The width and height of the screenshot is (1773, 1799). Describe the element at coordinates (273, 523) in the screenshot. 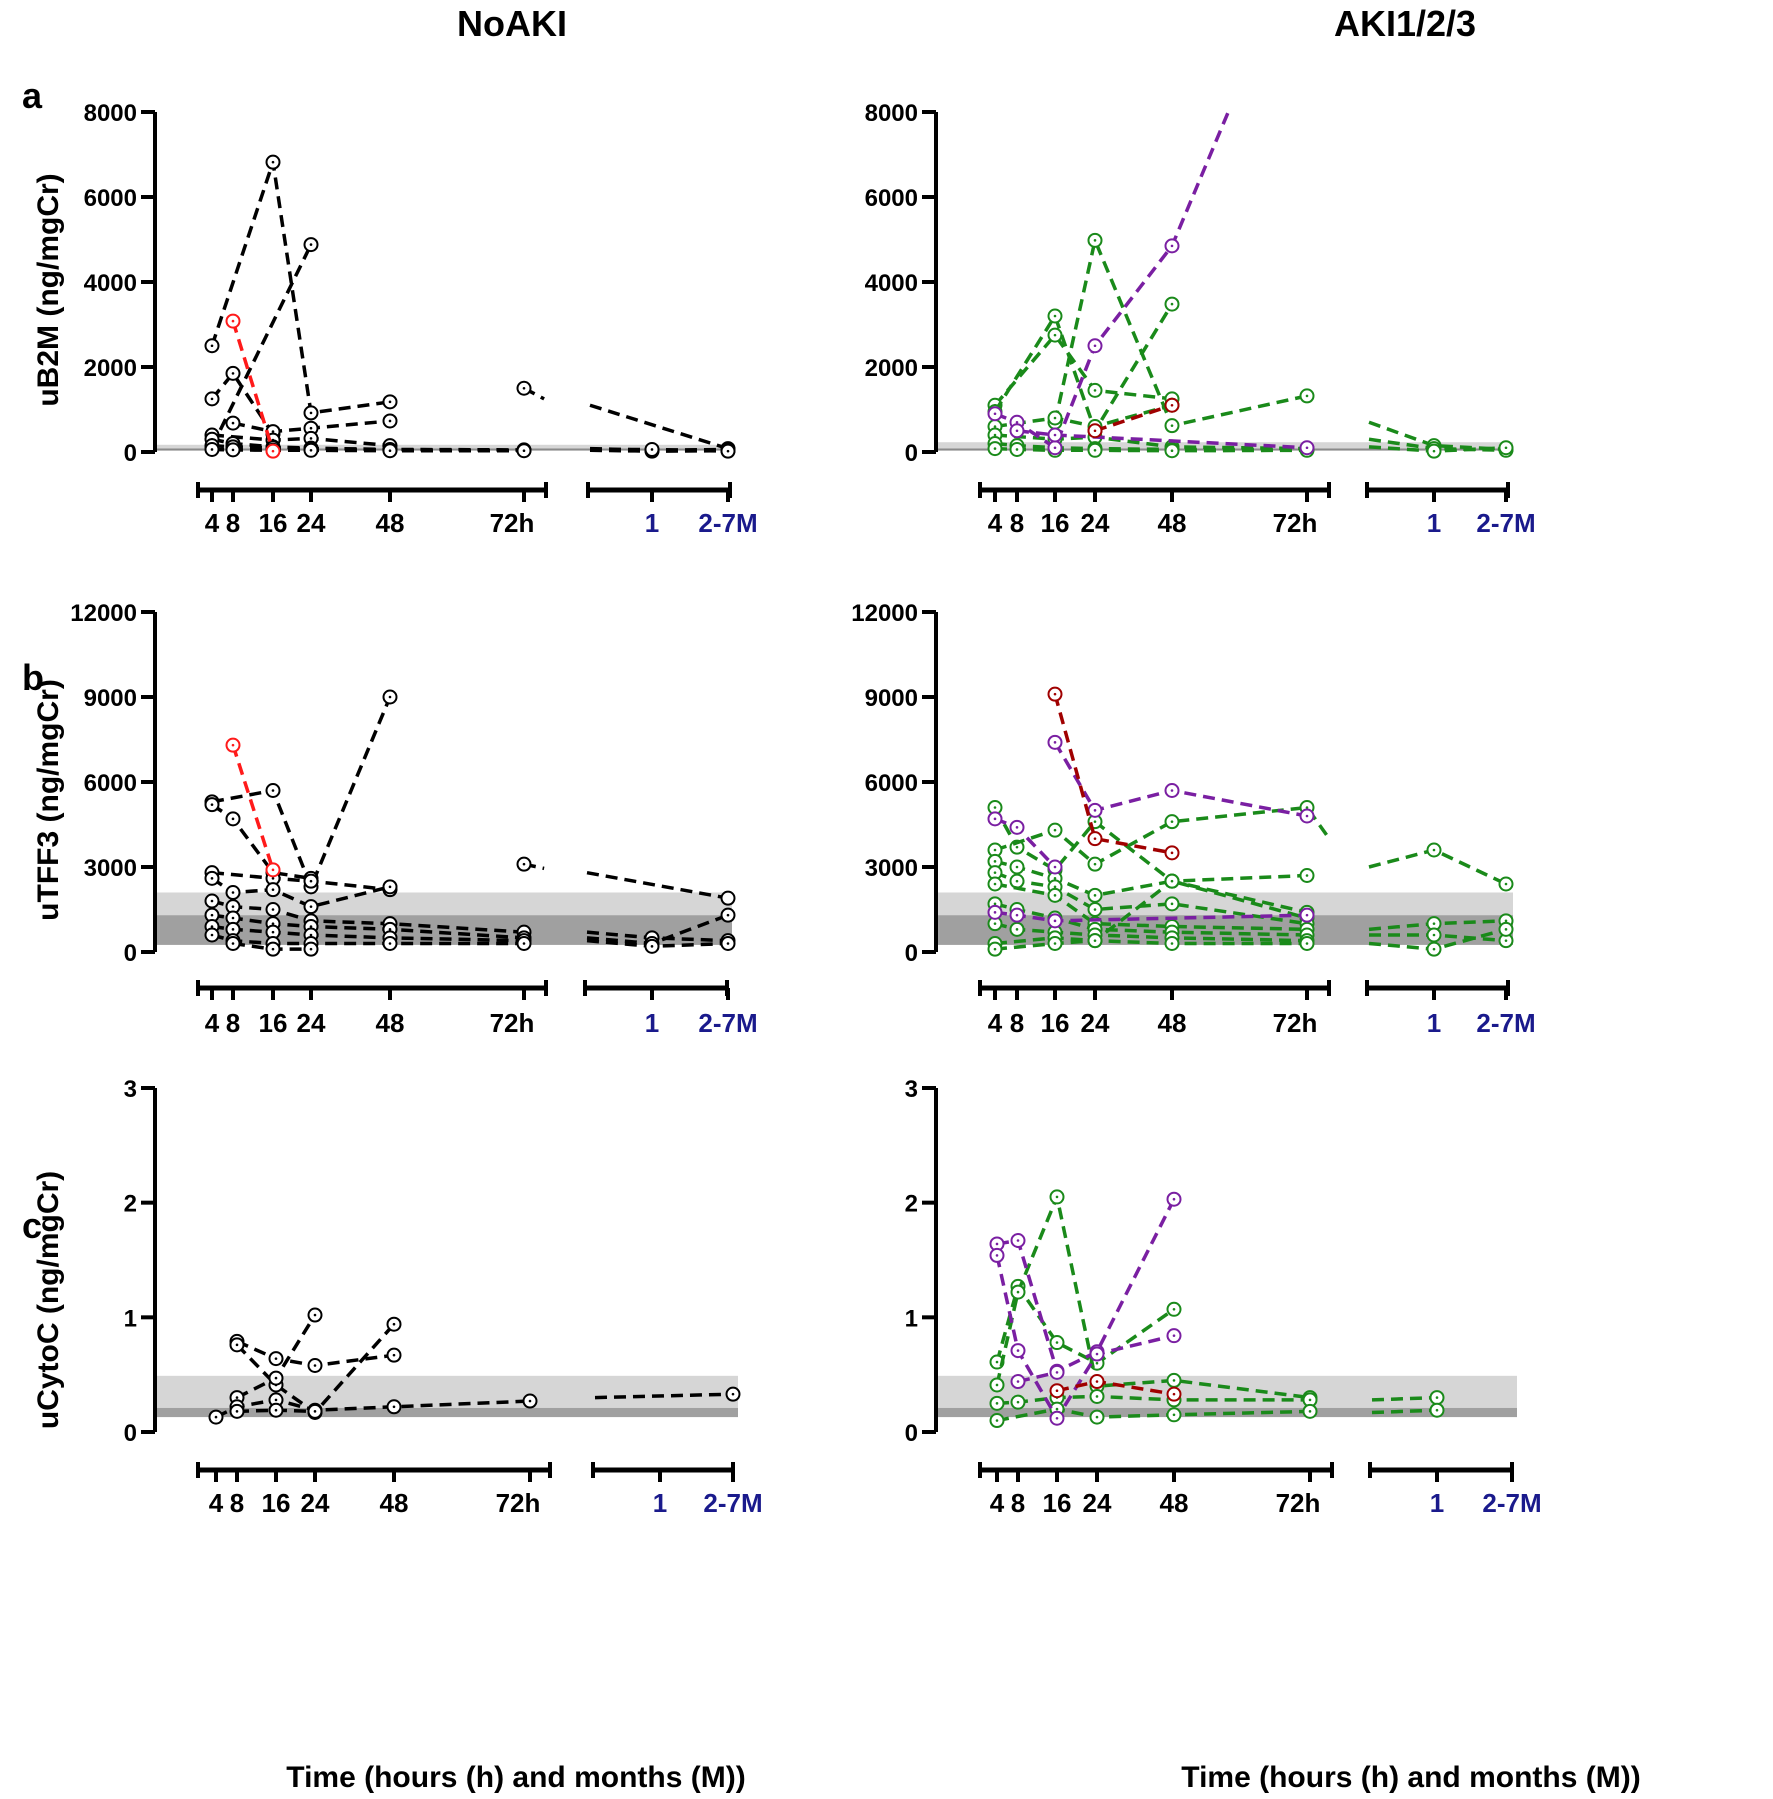

I see `x-tick-label: 16` at that location.